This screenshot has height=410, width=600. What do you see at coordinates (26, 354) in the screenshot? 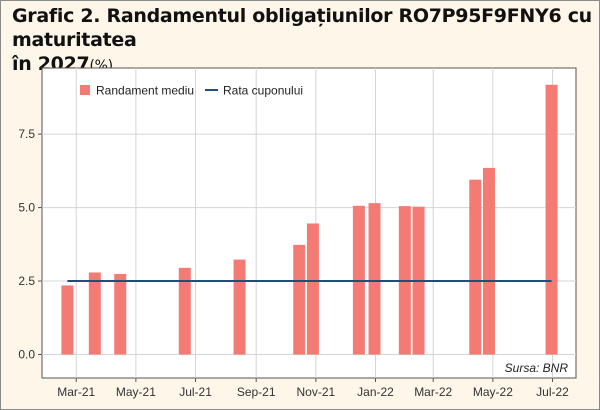
I see `y-tick-label: 0.0` at bounding box center [26, 354].